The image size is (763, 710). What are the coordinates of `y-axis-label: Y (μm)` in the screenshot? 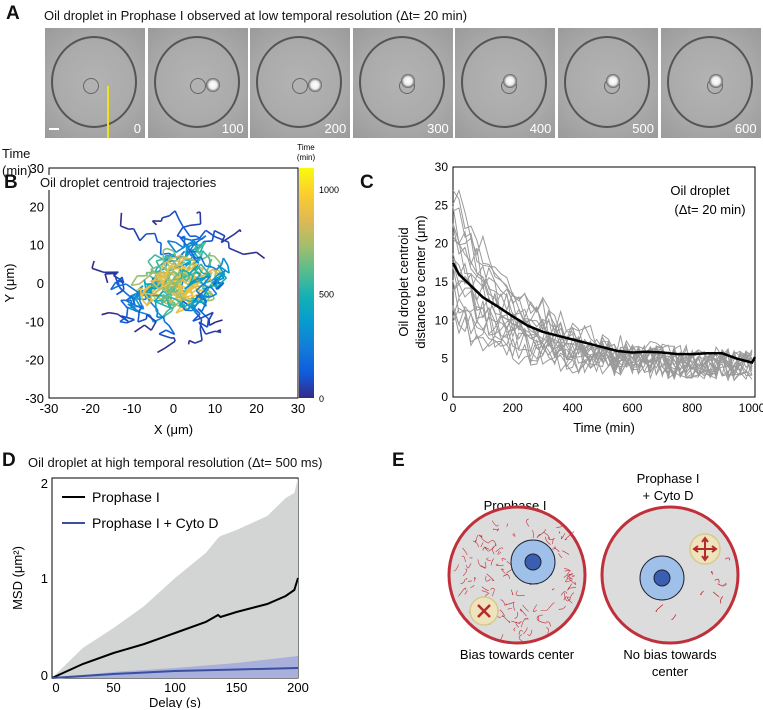 It's located at (9, 282).